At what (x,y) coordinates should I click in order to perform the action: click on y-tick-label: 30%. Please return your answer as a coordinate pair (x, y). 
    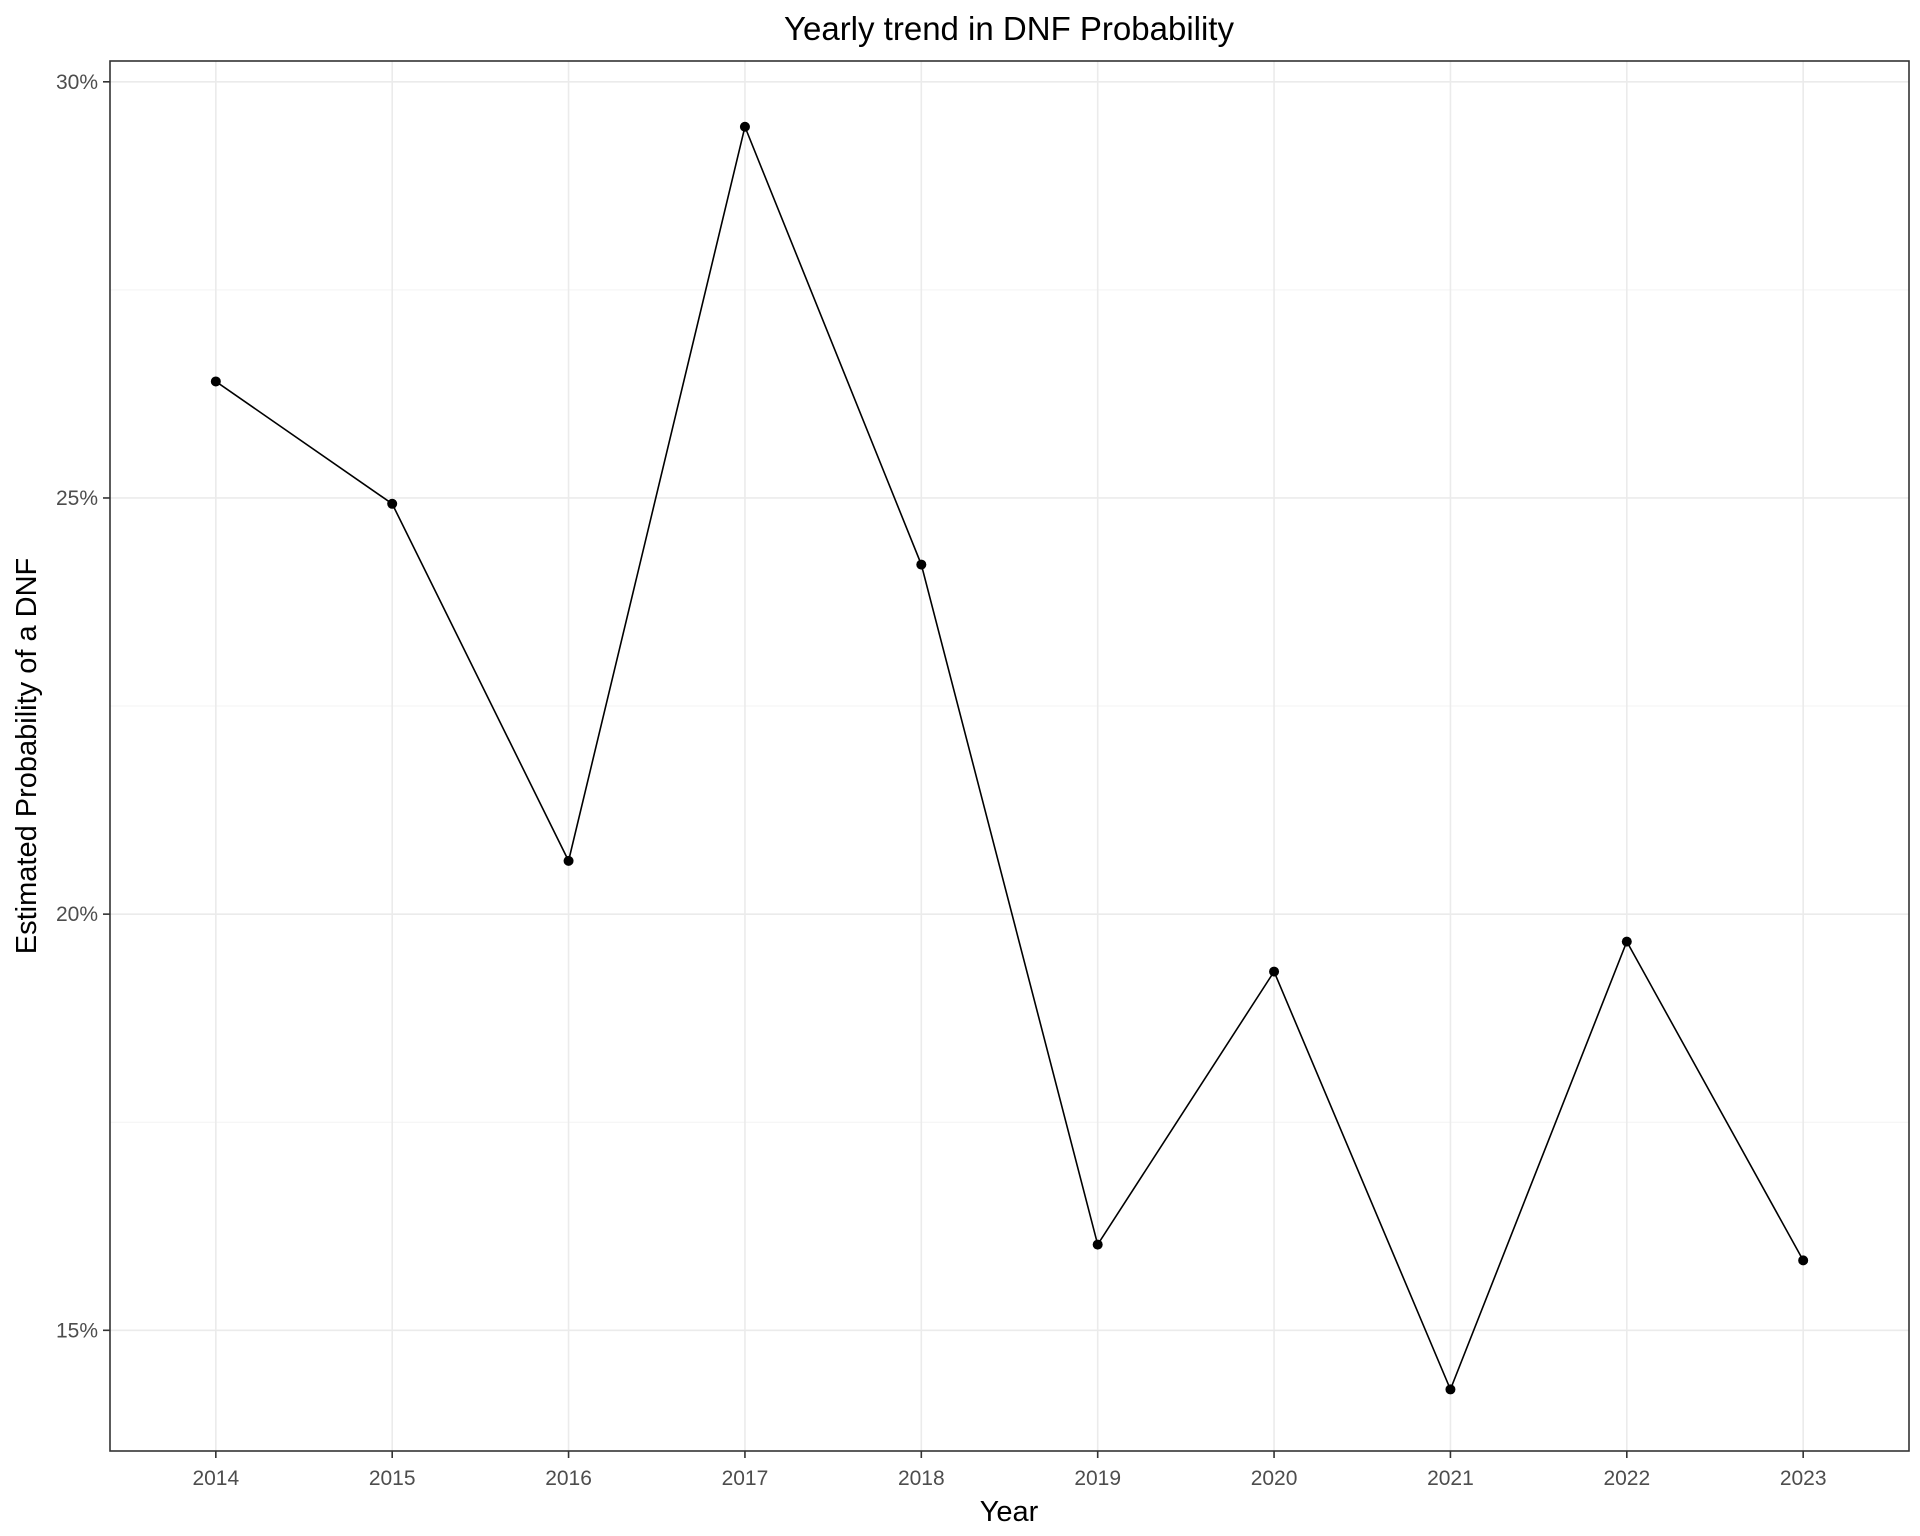
    Looking at the image, I should click on (77, 82).